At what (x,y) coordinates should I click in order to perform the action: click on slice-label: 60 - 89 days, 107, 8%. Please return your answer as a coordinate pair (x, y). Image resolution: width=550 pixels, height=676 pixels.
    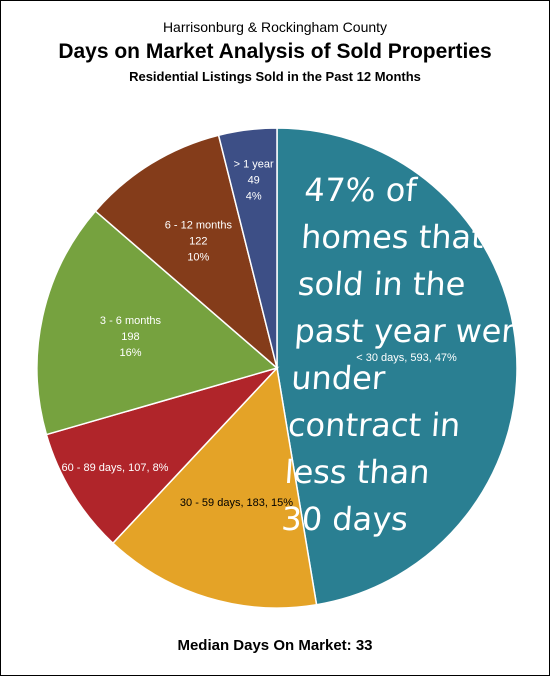
    Looking at the image, I should click on (114, 468).